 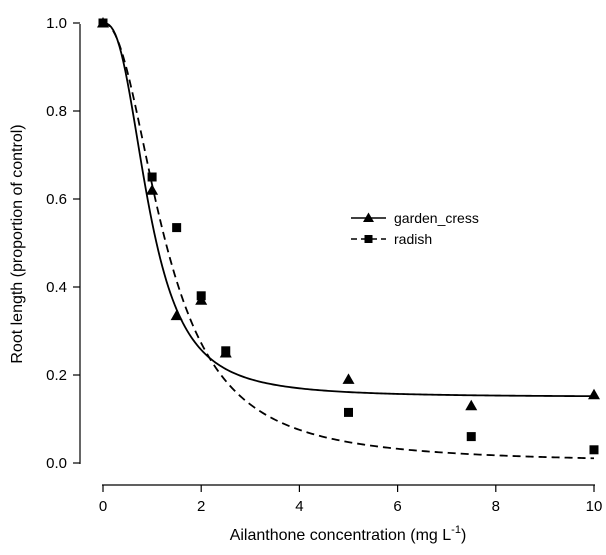 What do you see at coordinates (56, 111) in the screenshot?
I see `y-tick-label: 0.8` at bounding box center [56, 111].